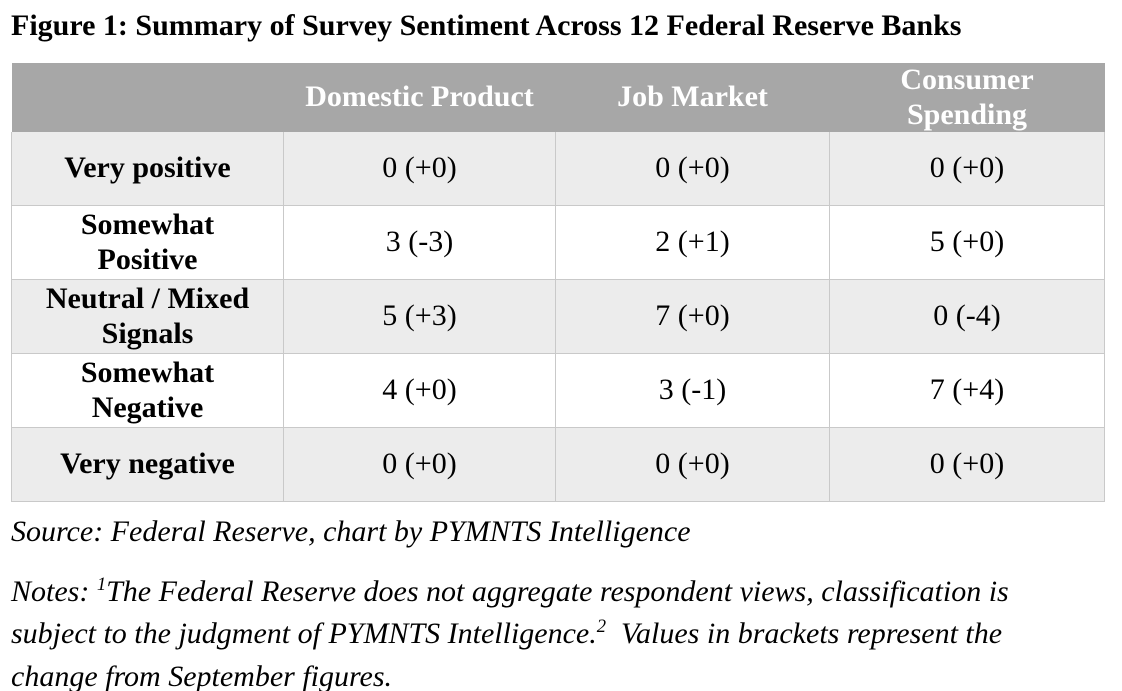 Image resolution: width=1122 pixels, height=691 pixels. Describe the element at coordinates (147, 464) in the screenshot. I see `row-label: Very negative` at that location.